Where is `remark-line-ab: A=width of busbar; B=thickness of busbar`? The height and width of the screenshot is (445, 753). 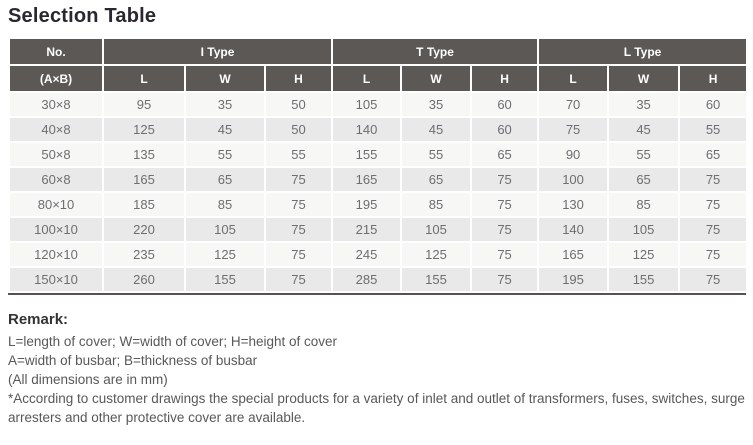
remark-line-ab: A=width of busbar; B=thickness of busbar is located at coordinates (133, 360).